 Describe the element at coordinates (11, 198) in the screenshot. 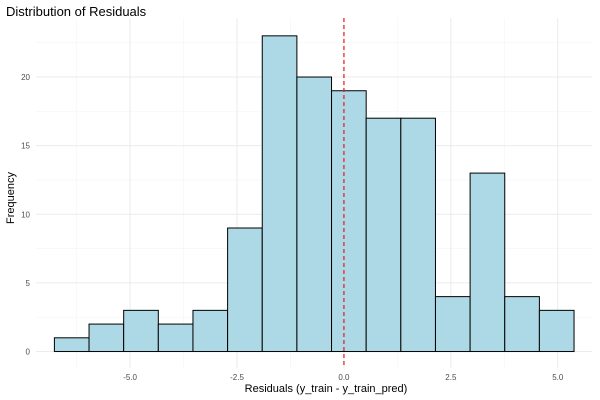

I see `y-axis-label: Frequency` at that location.